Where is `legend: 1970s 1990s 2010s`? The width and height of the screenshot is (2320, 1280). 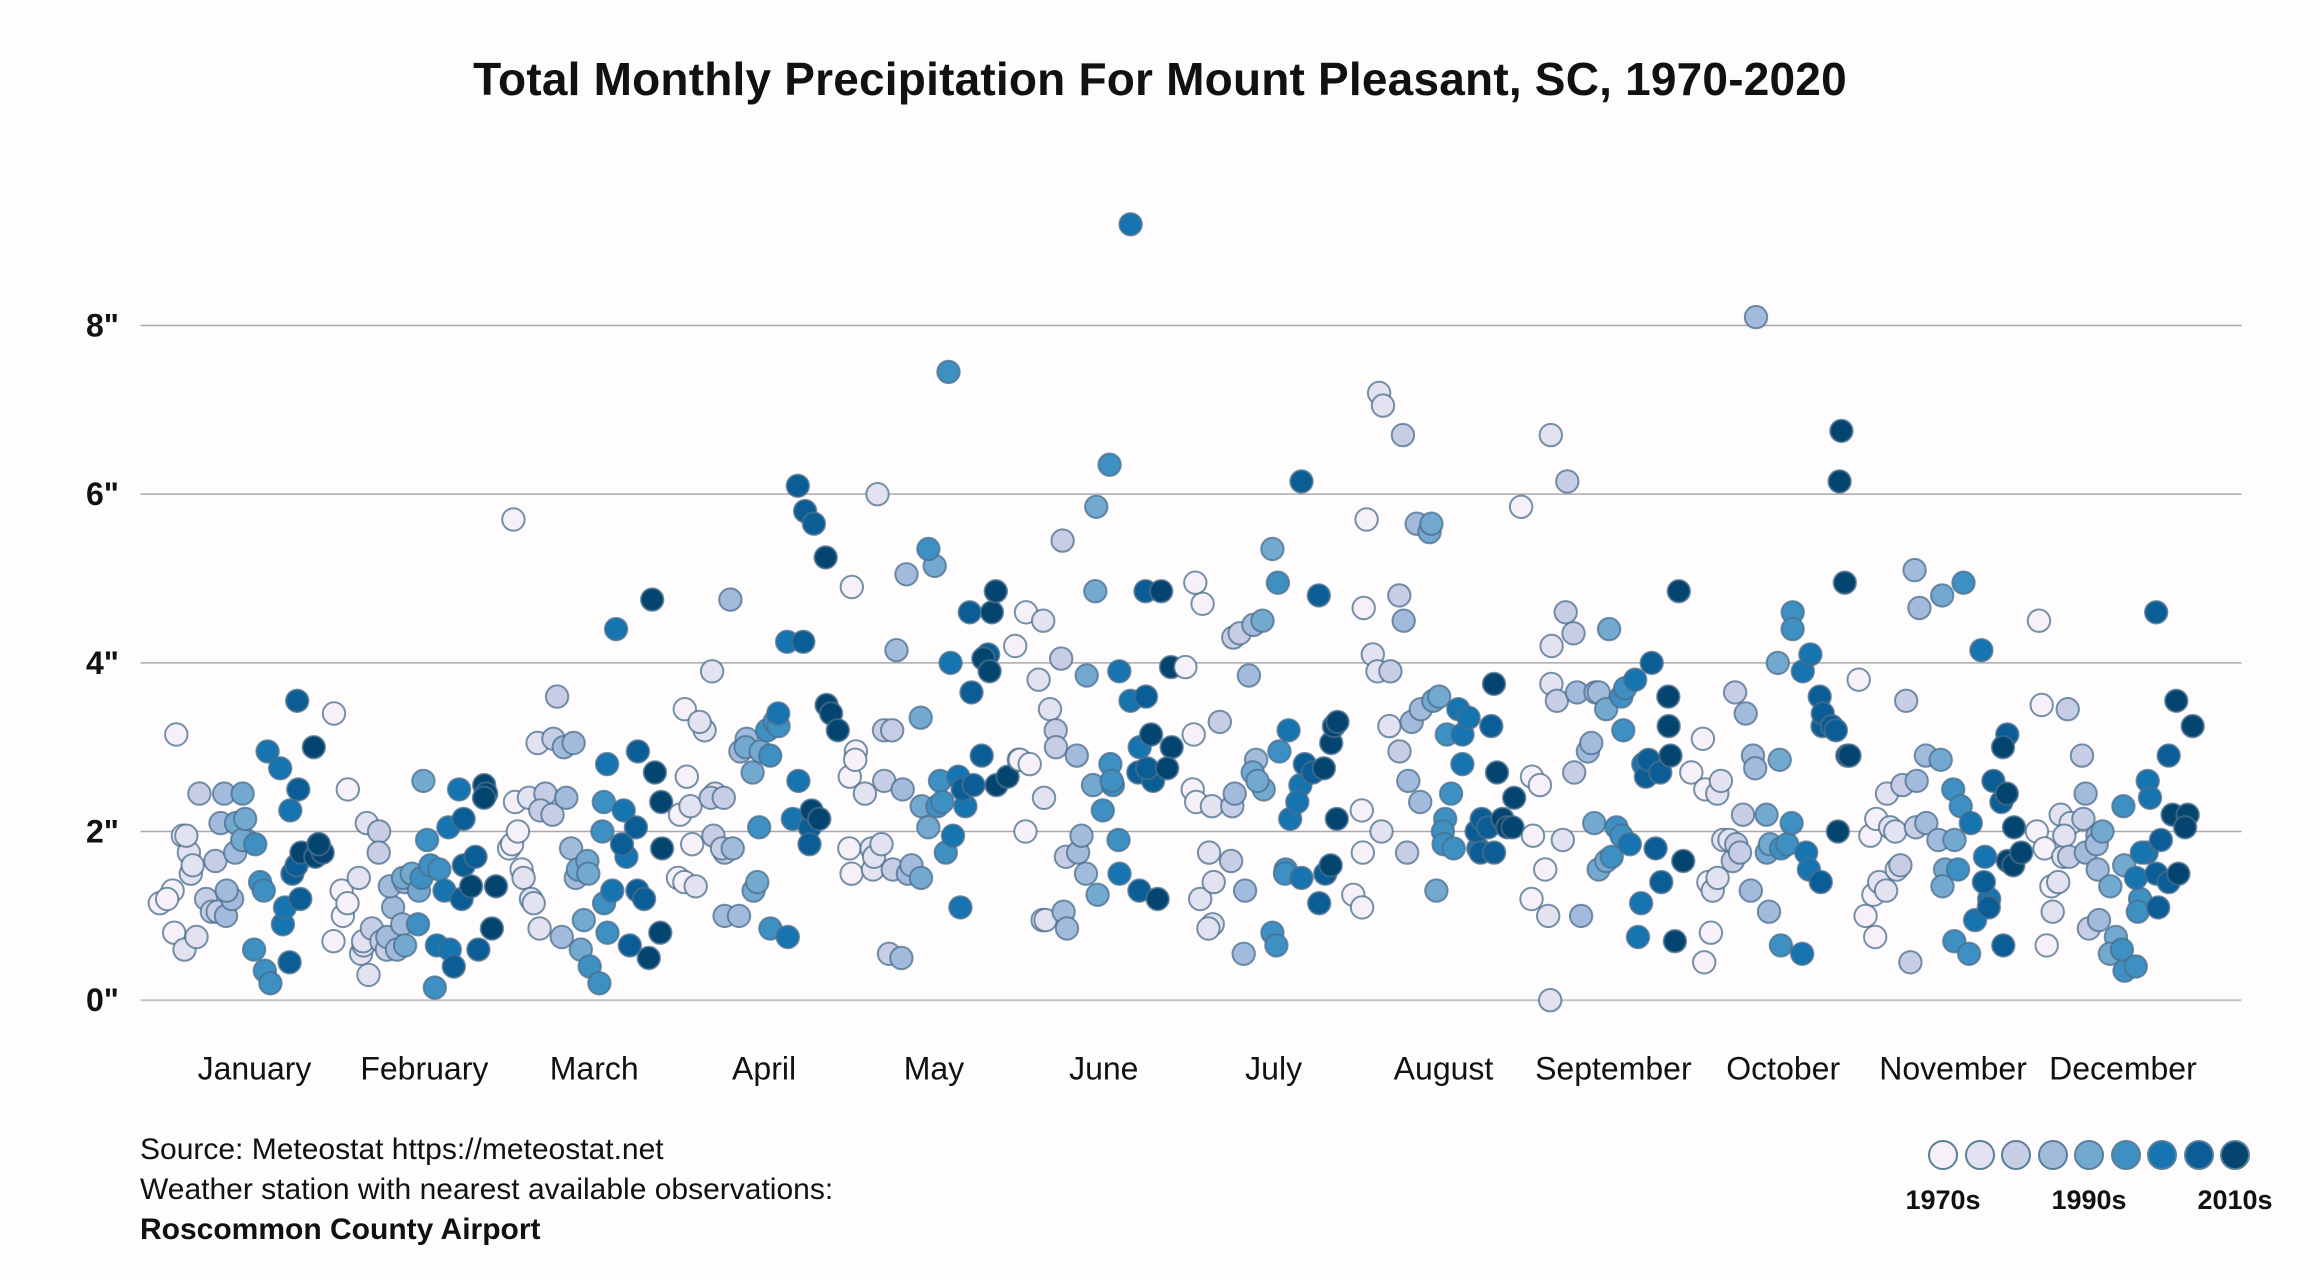 legend: 1970s 1990s 2010s is located at coordinates (2090, 1190).